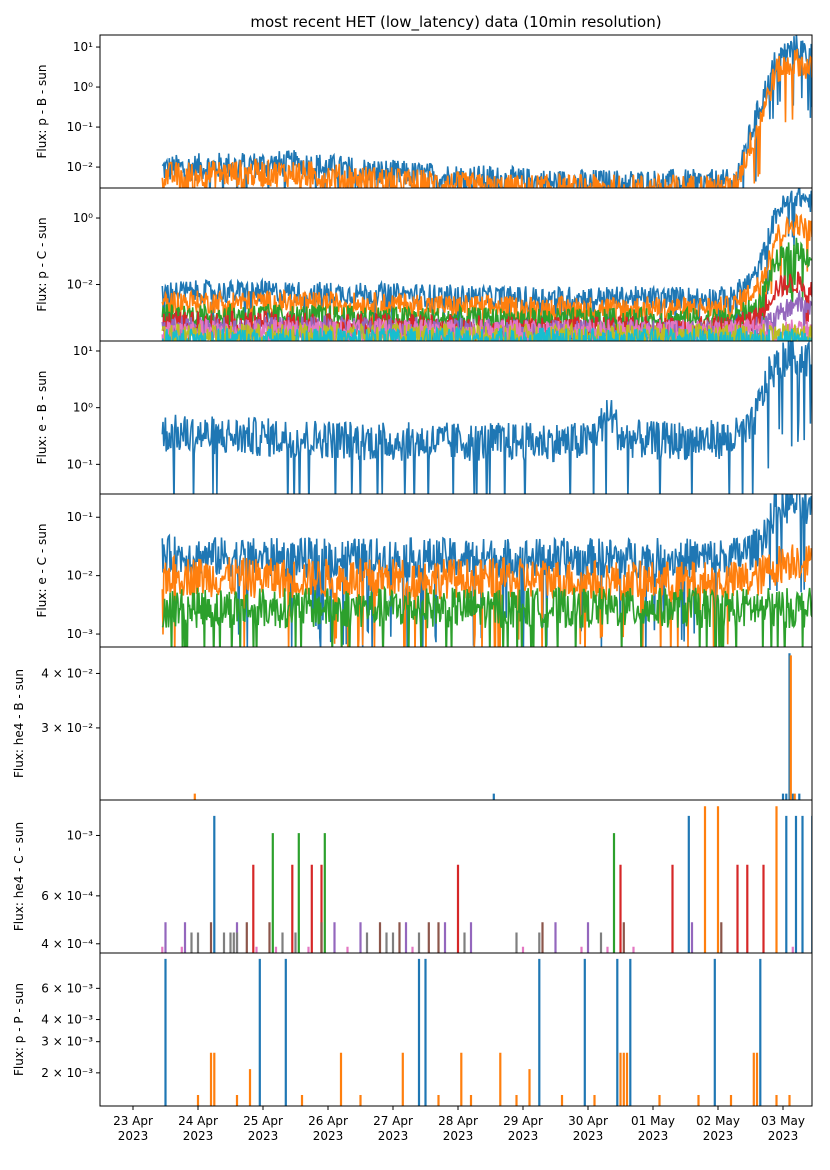  I want to click on x-tick-label: 29 Apr, so click(523, 1121).